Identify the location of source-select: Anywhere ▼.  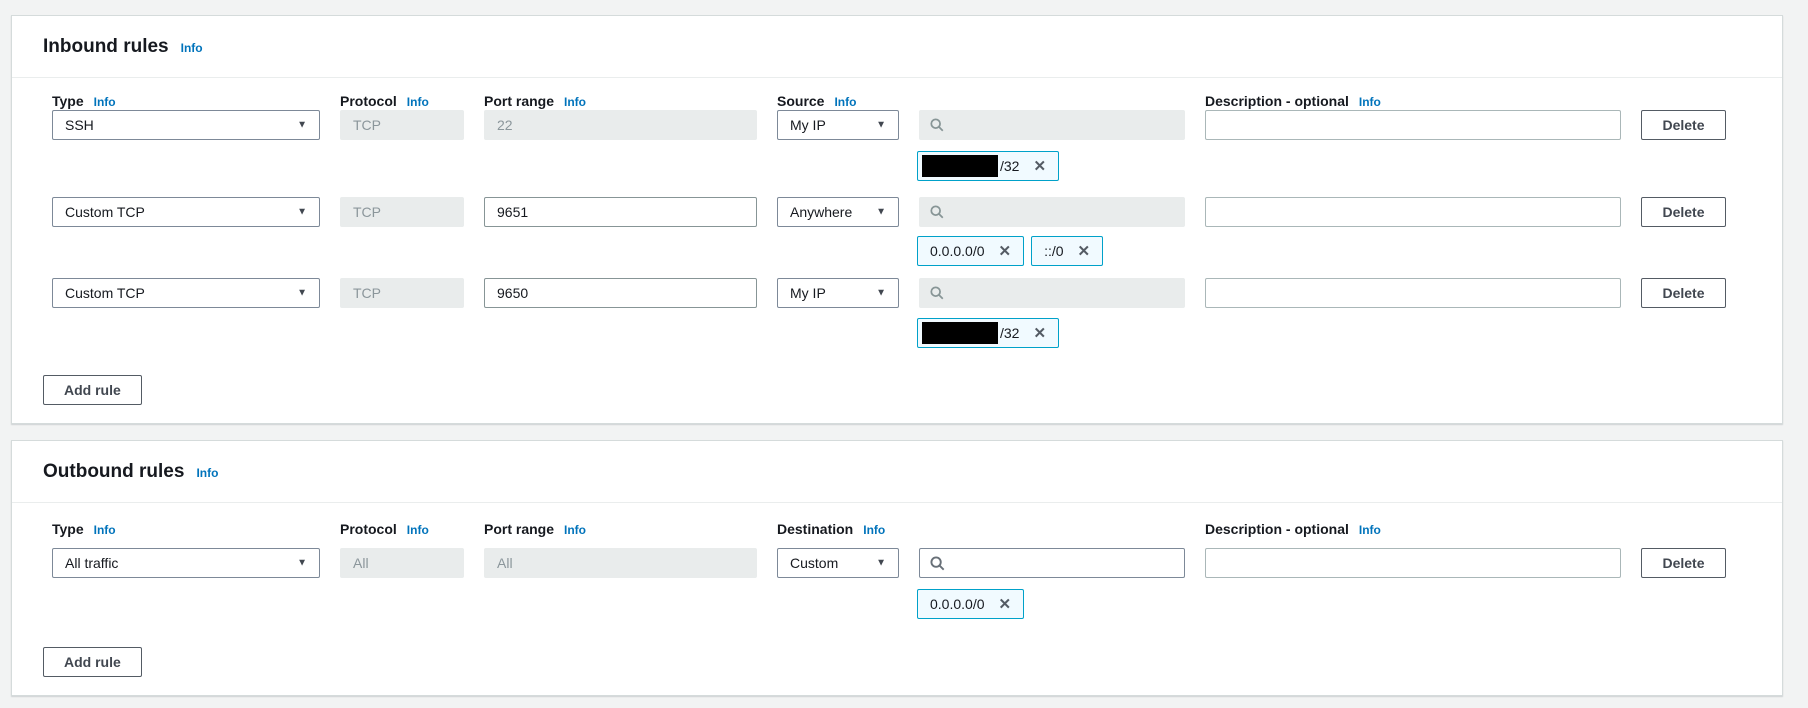
(838, 212).